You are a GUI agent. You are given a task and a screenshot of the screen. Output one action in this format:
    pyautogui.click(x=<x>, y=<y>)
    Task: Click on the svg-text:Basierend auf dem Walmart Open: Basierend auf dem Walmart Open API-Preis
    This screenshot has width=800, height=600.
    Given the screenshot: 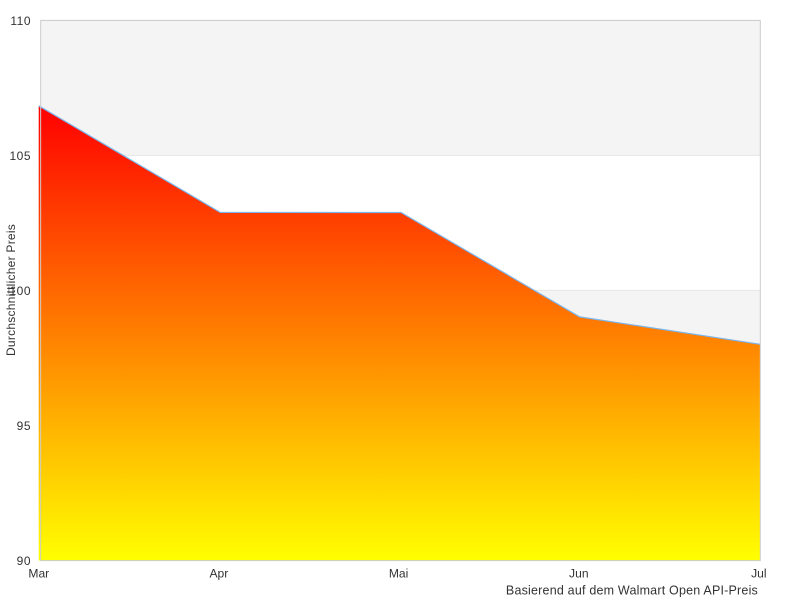 What is the action you would take?
    pyautogui.click(x=632, y=591)
    